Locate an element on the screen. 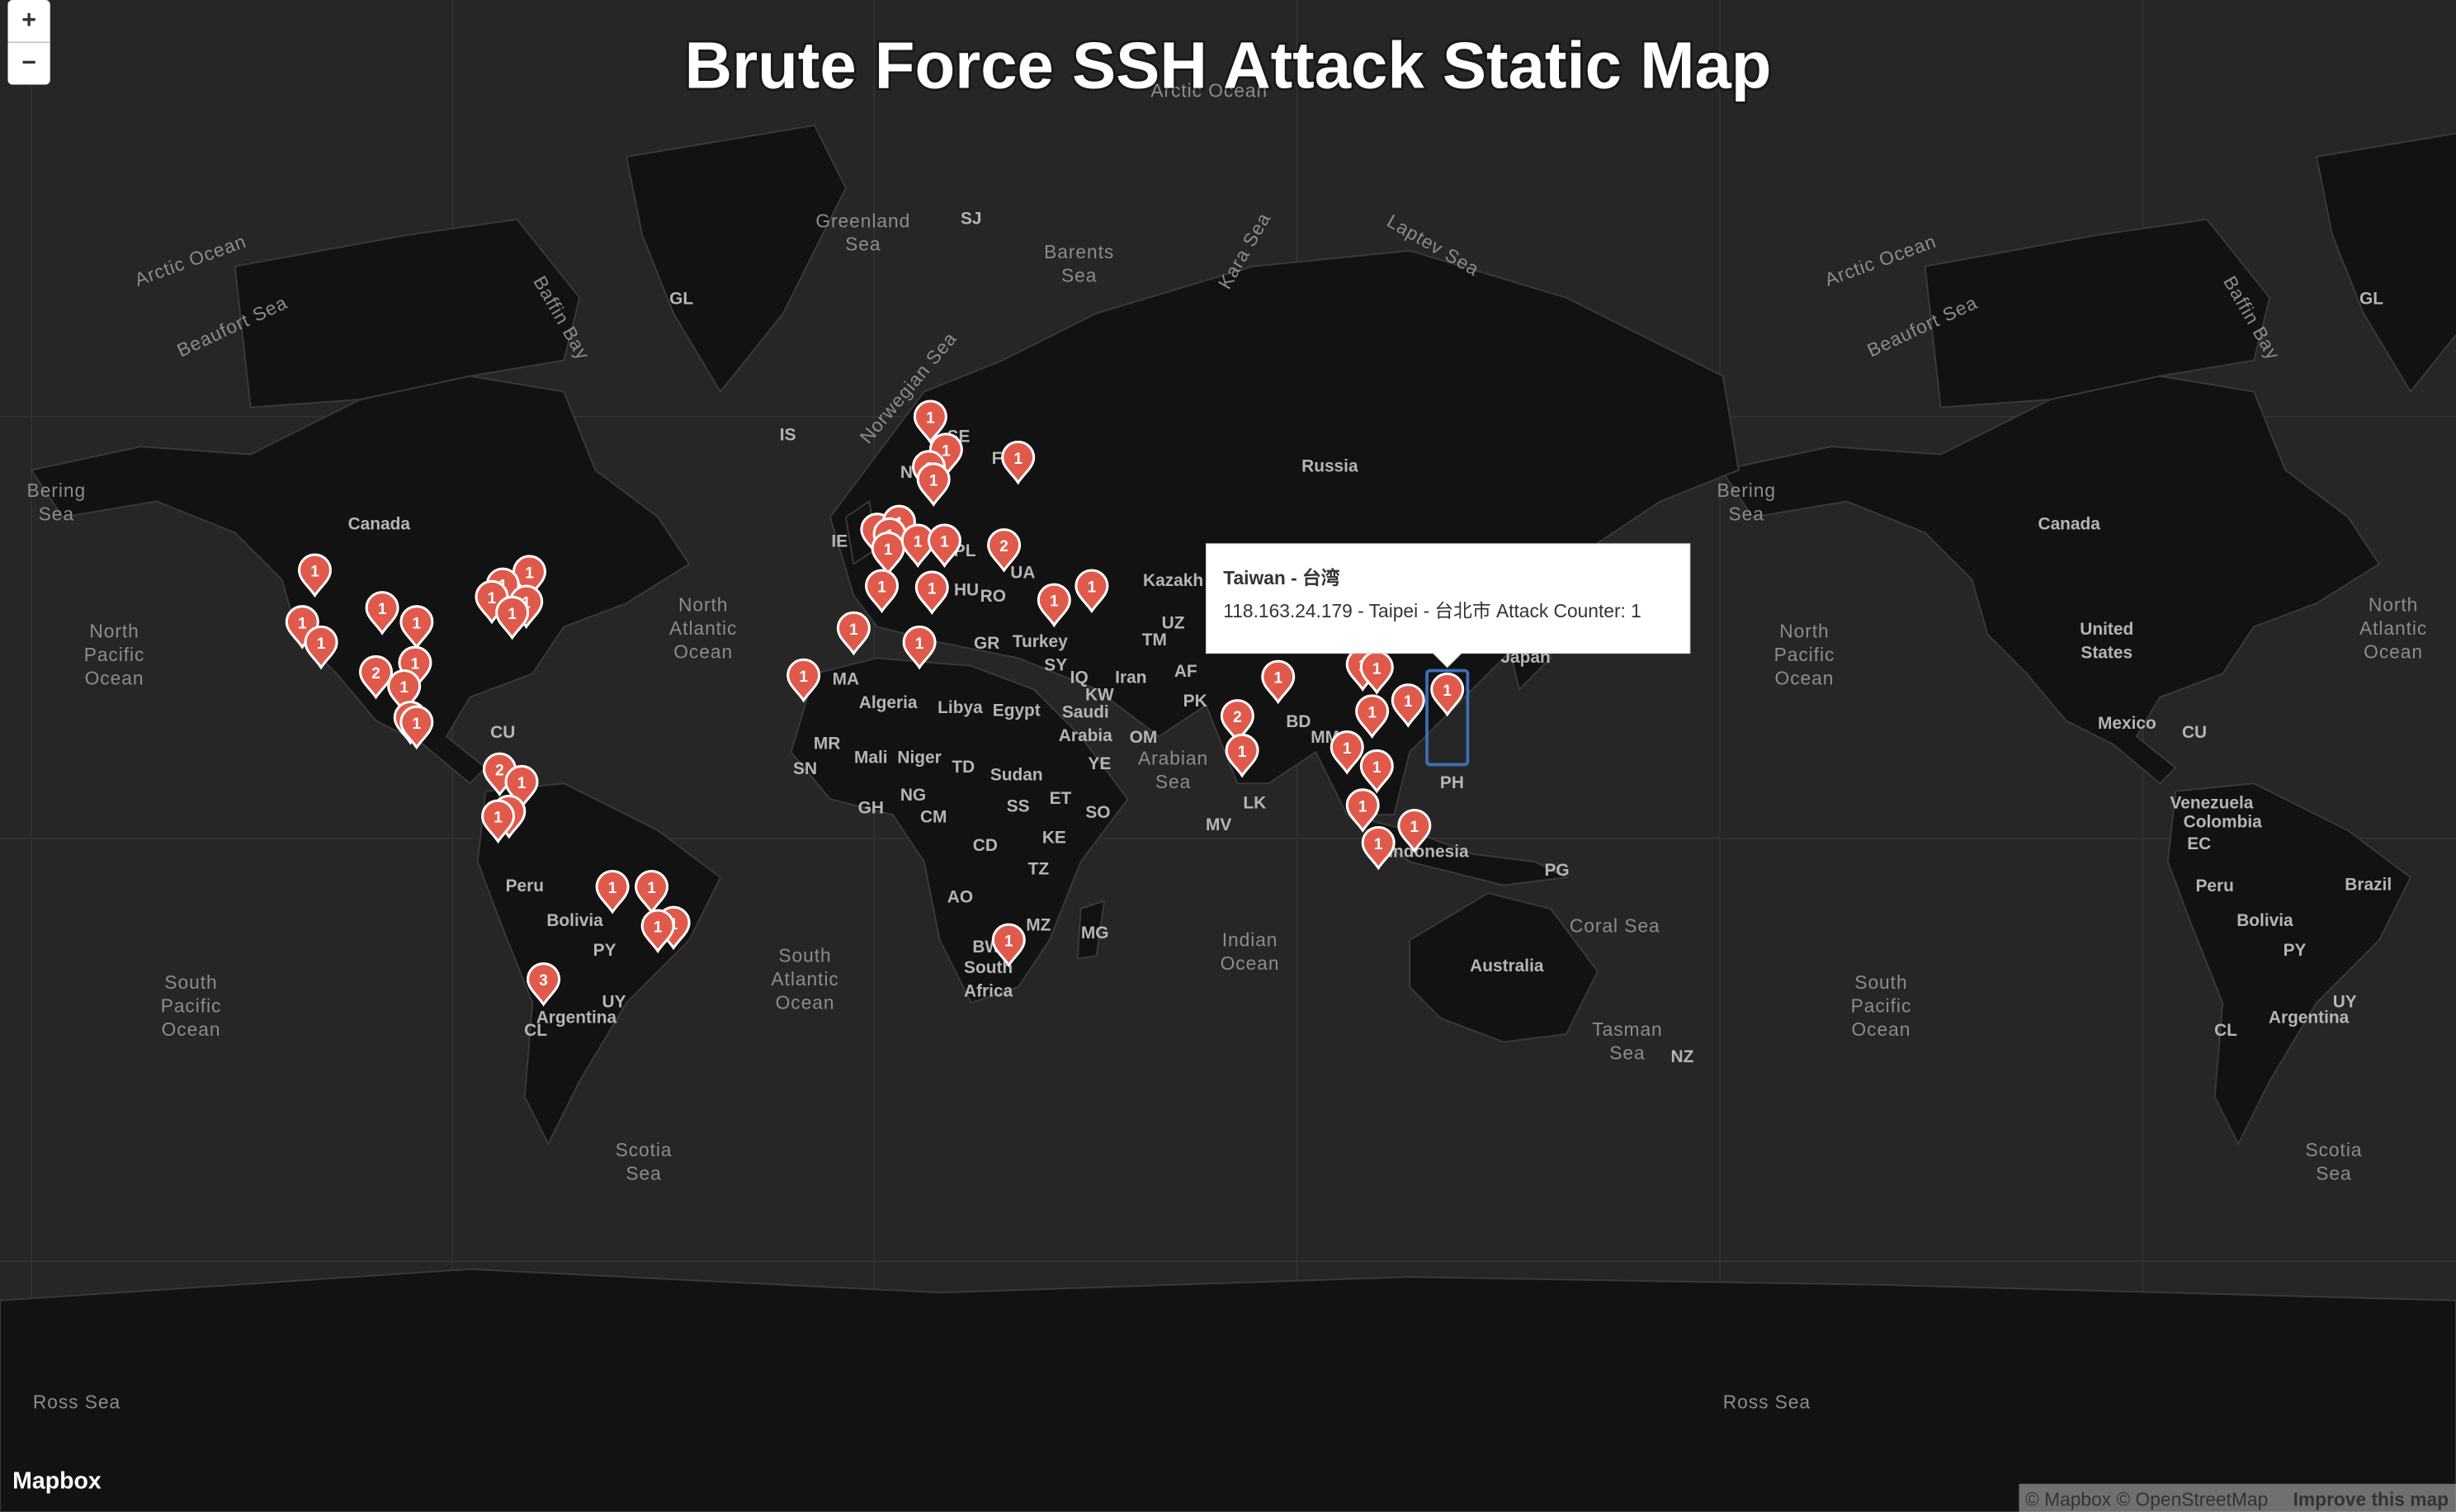 Image resolution: width=2456 pixels, height=1512 pixels. taiwan-highlight is located at coordinates (1448, 718).